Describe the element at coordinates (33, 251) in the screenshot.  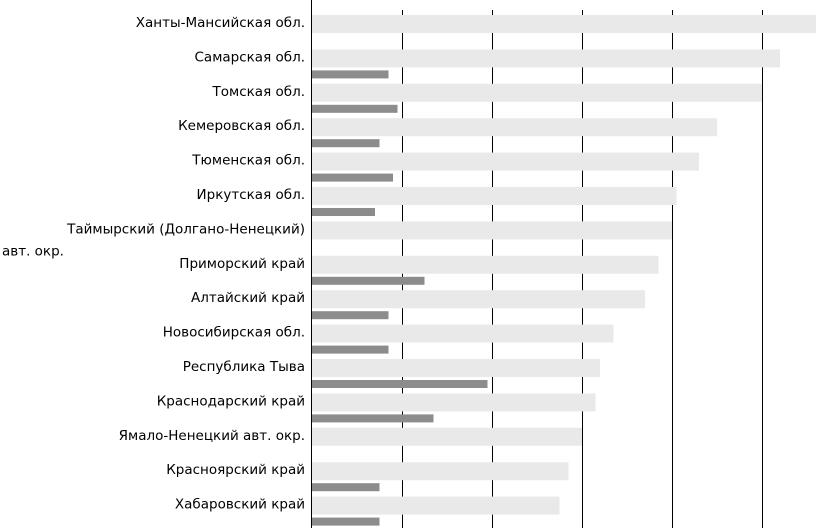
I see `category-label-continued: авт. окр.` at that location.